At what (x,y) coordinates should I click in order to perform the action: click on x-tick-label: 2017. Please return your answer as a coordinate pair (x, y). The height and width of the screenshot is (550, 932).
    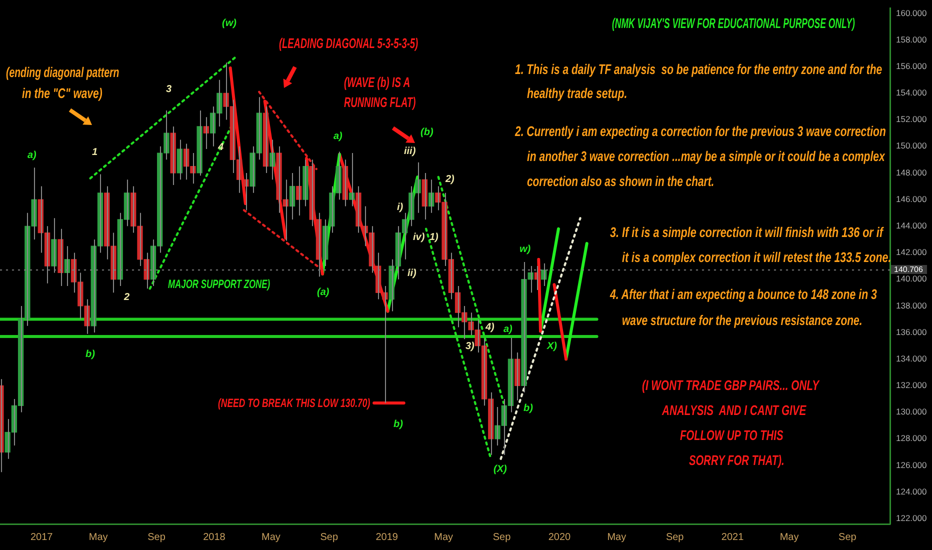
    Looking at the image, I should click on (42, 537).